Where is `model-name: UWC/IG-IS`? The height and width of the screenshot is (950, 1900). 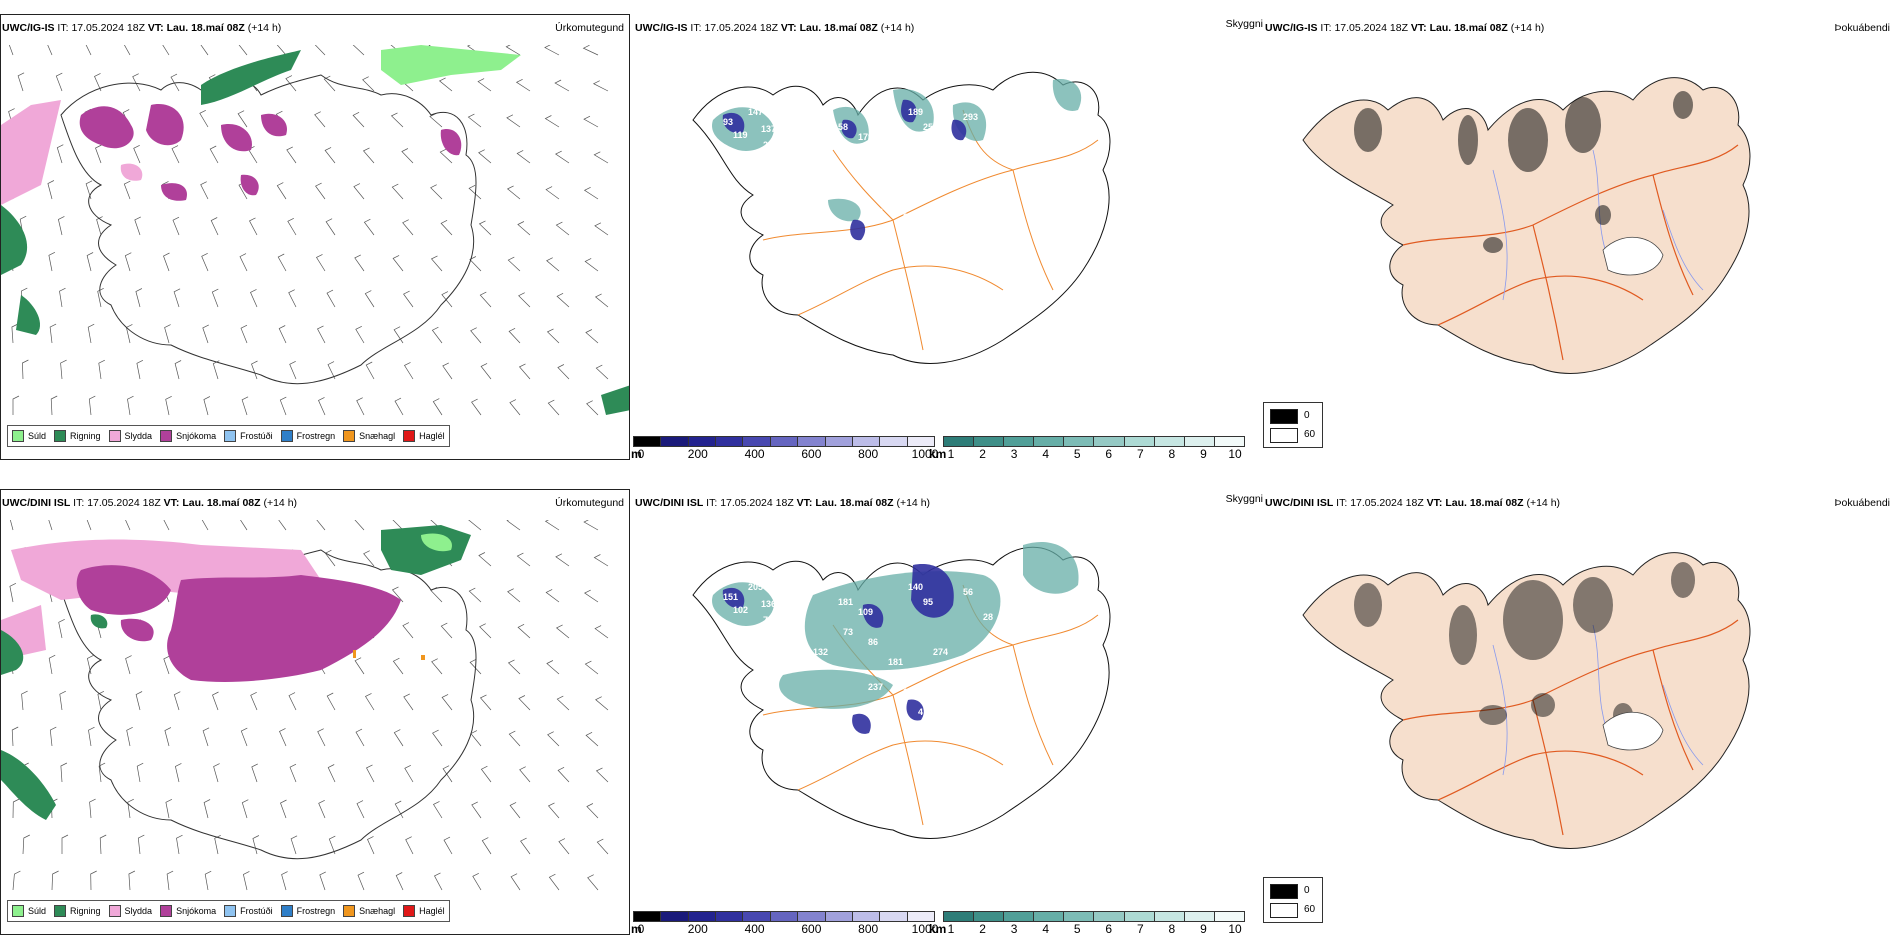 model-name: UWC/IG-IS is located at coordinates (1291, 28).